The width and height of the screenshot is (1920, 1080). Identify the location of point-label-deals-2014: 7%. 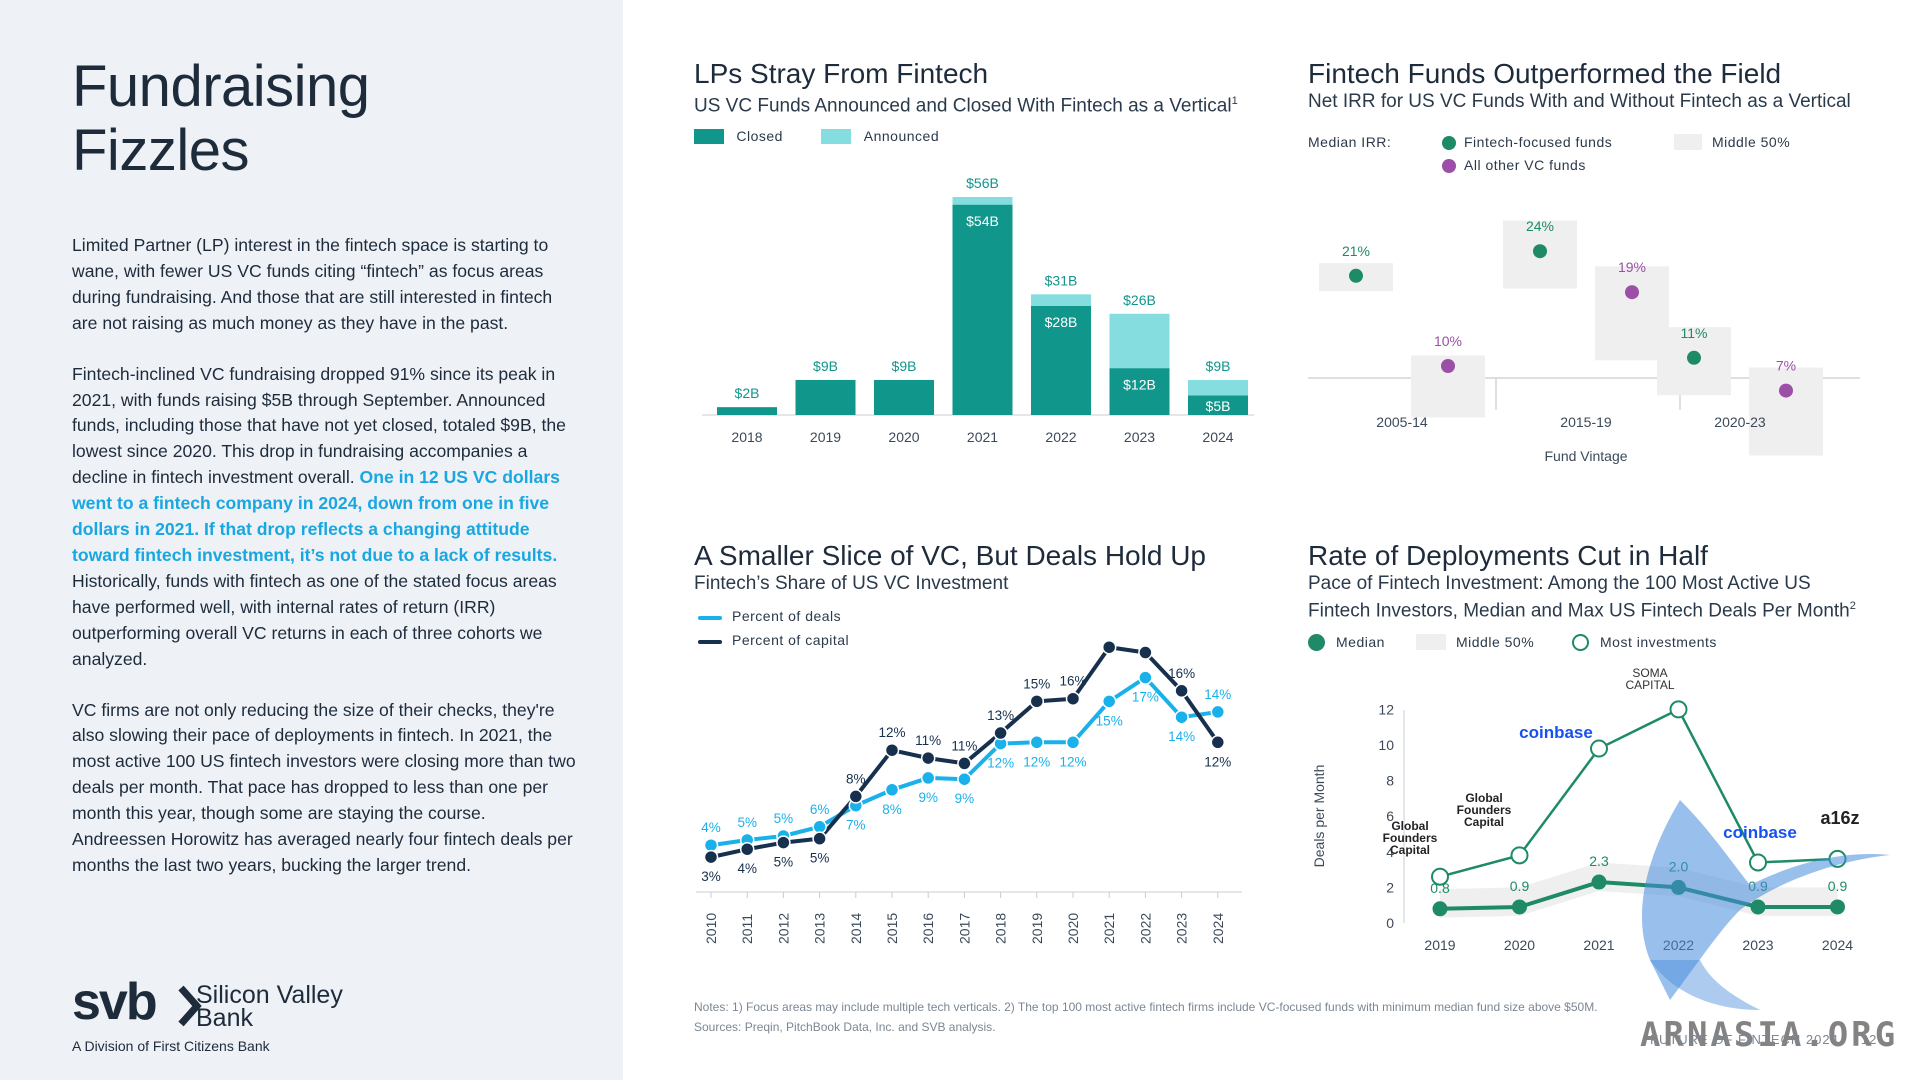
(856, 825).